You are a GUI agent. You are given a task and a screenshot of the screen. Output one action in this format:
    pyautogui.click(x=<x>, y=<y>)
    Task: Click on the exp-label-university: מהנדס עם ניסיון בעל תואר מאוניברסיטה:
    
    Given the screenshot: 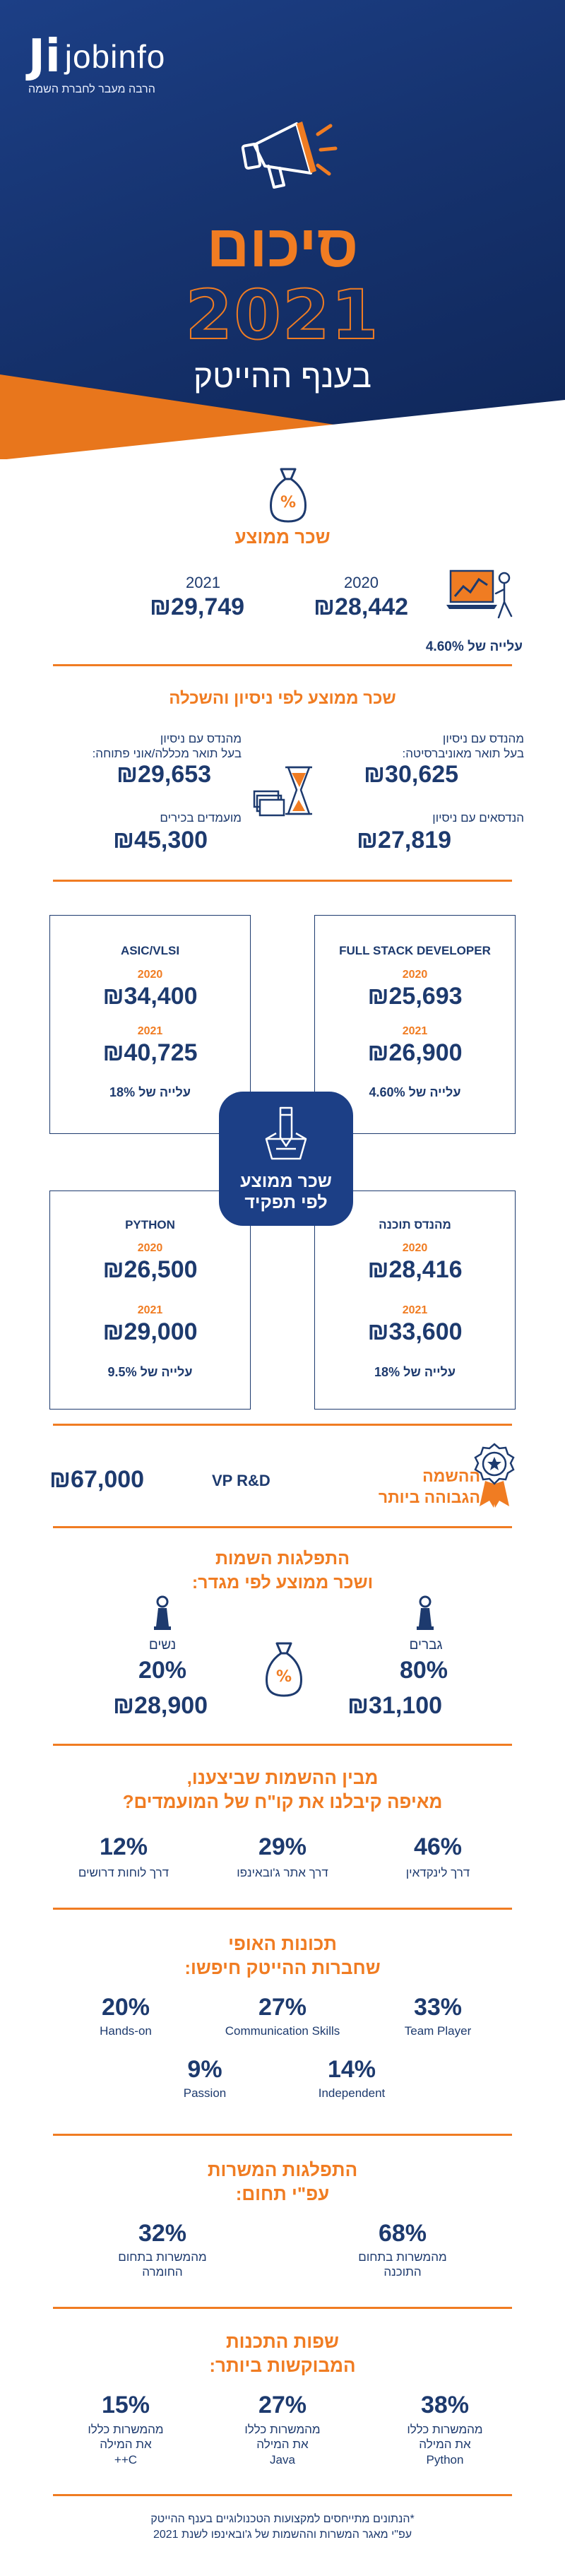 What is the action you would take?
    pyautogui.click(x=463, y=746)
    